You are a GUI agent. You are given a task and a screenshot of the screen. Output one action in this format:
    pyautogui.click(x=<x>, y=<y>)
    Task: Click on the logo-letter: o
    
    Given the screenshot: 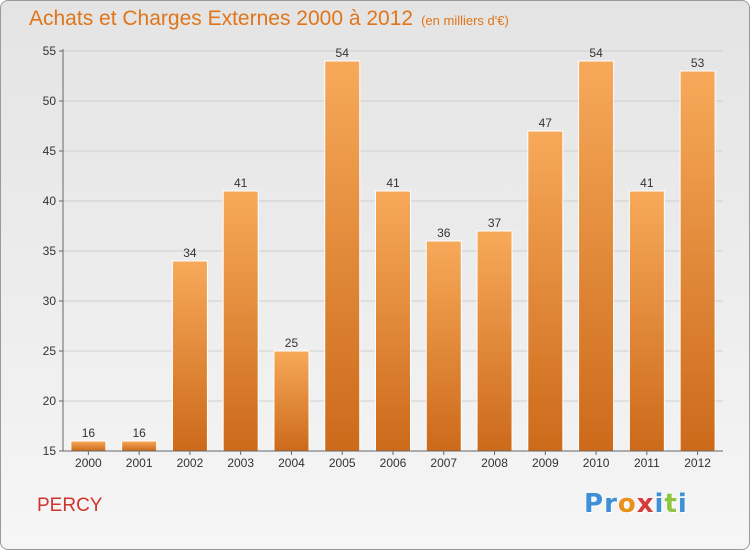 What is the action you would take?
    pyautogui.click(x=627, y=504)
    